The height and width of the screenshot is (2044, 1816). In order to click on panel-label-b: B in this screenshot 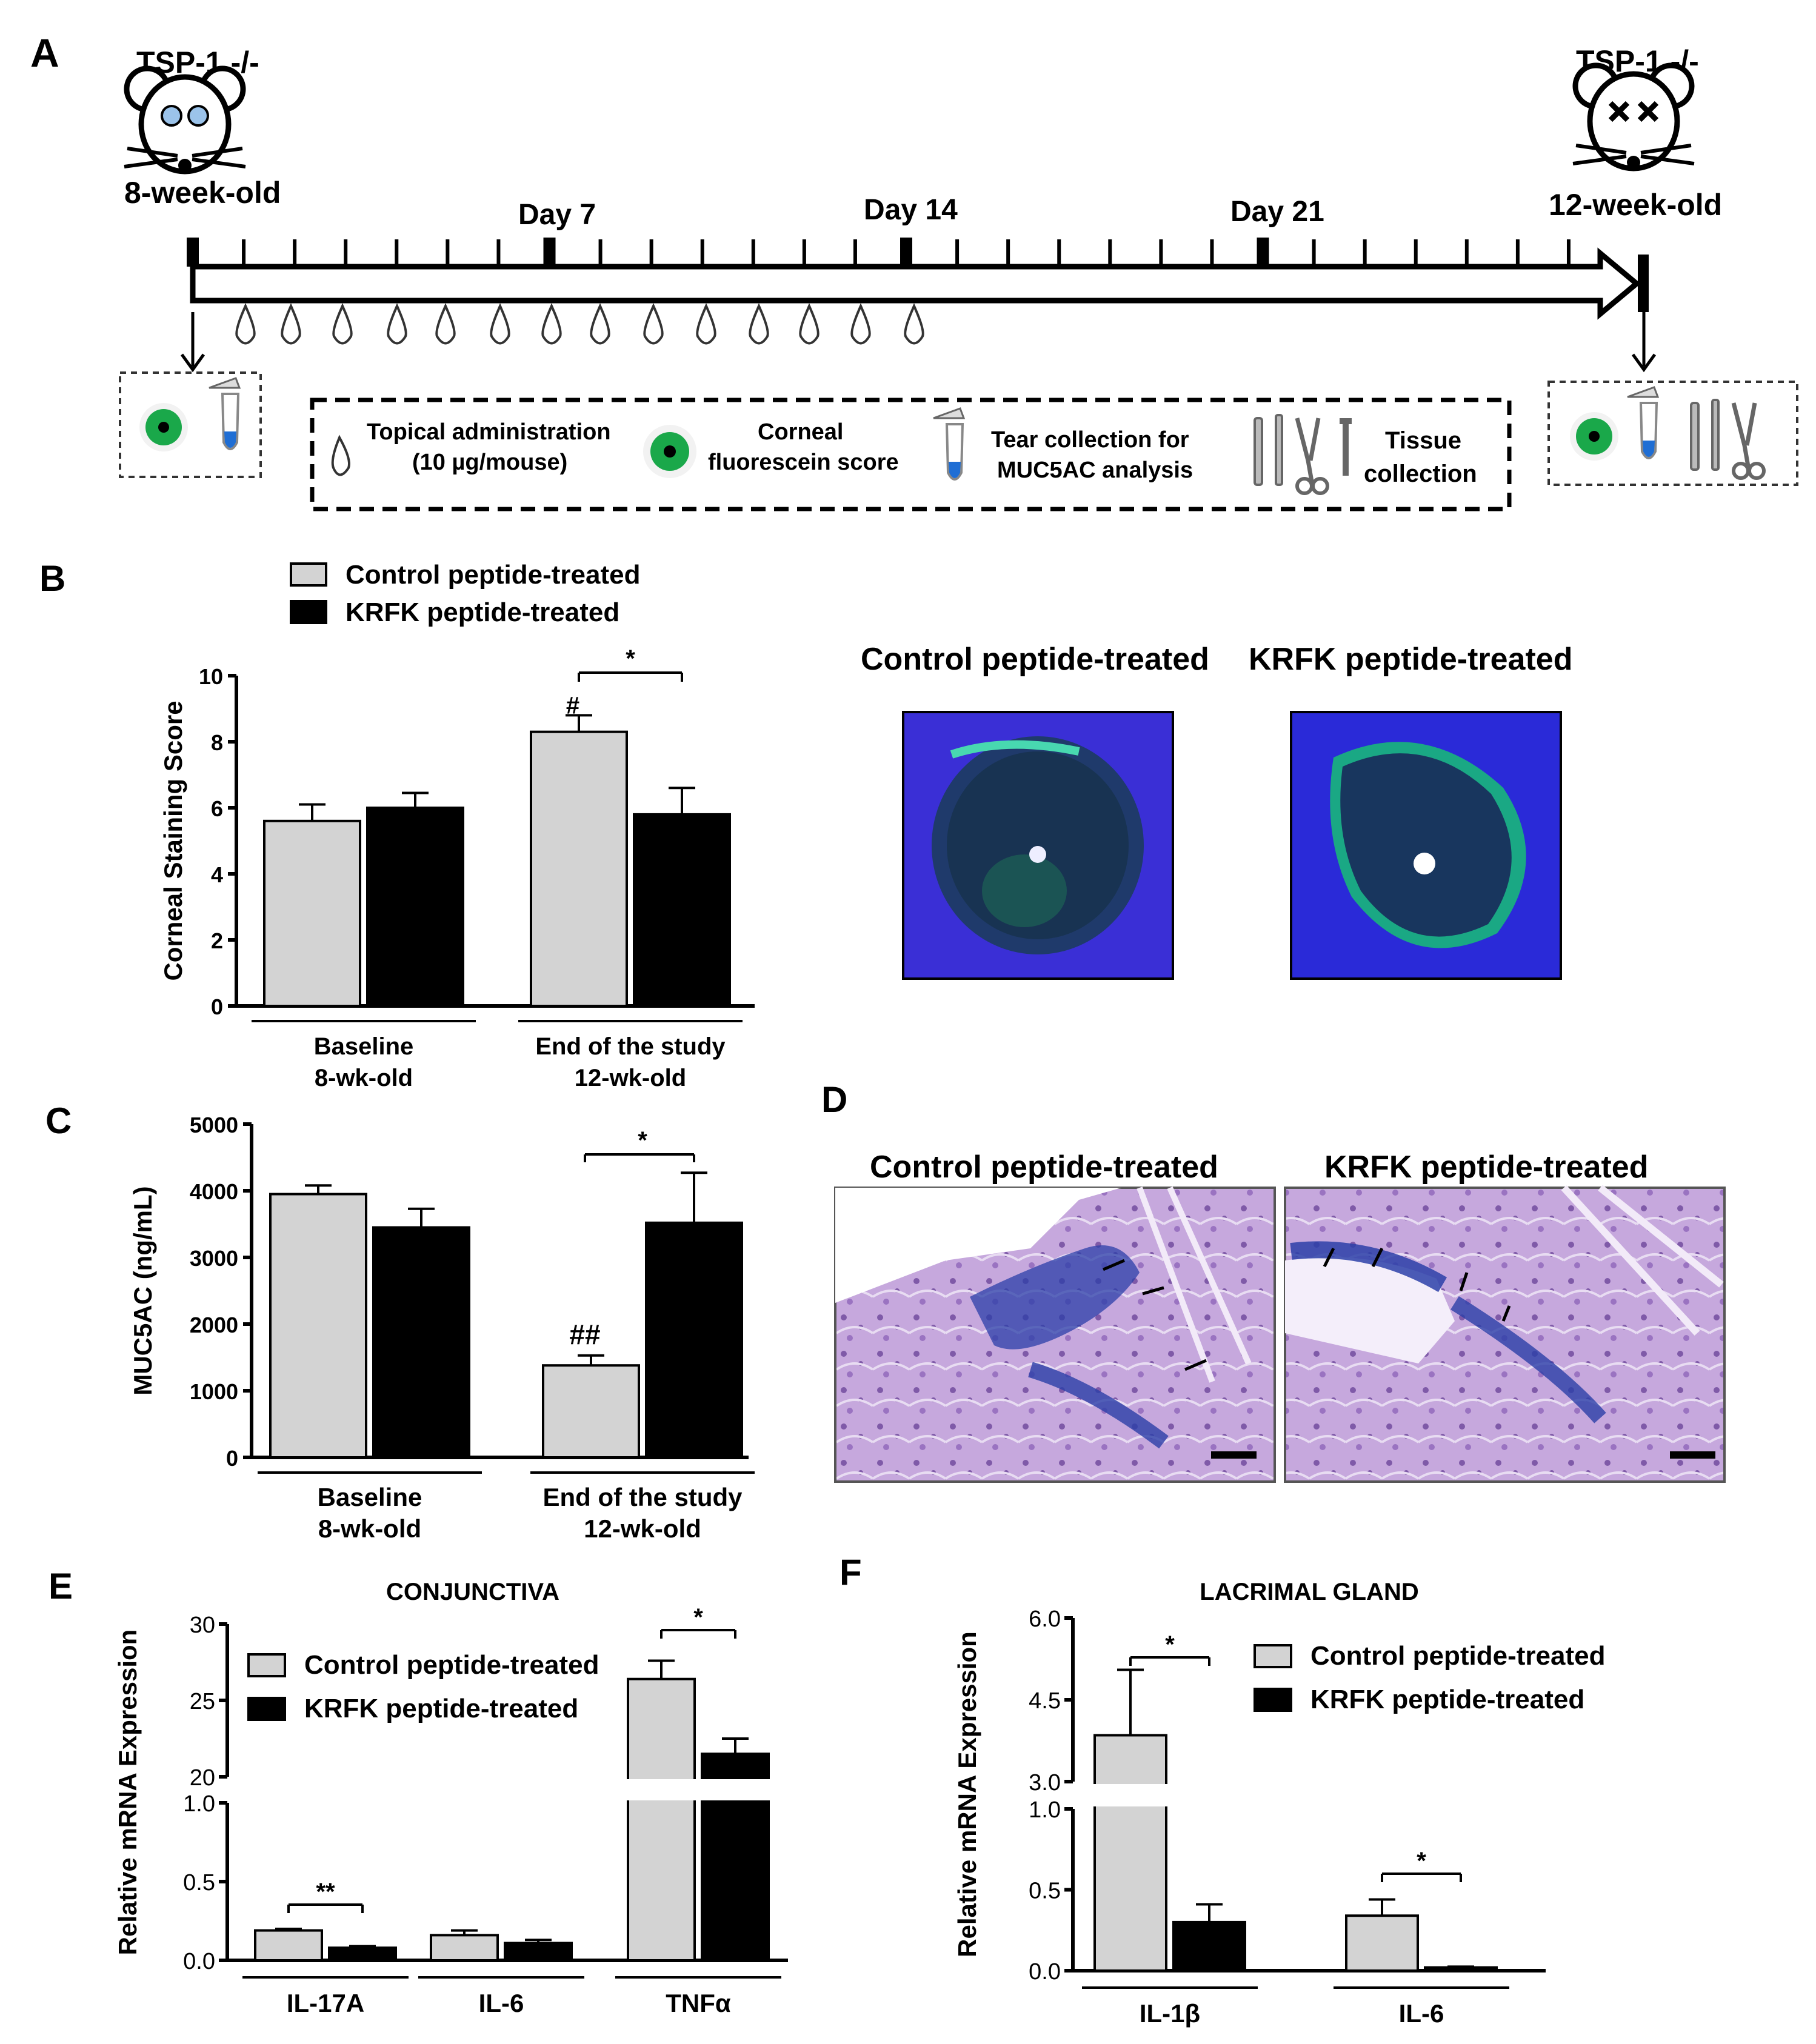, I will do `click(52, 578)`.